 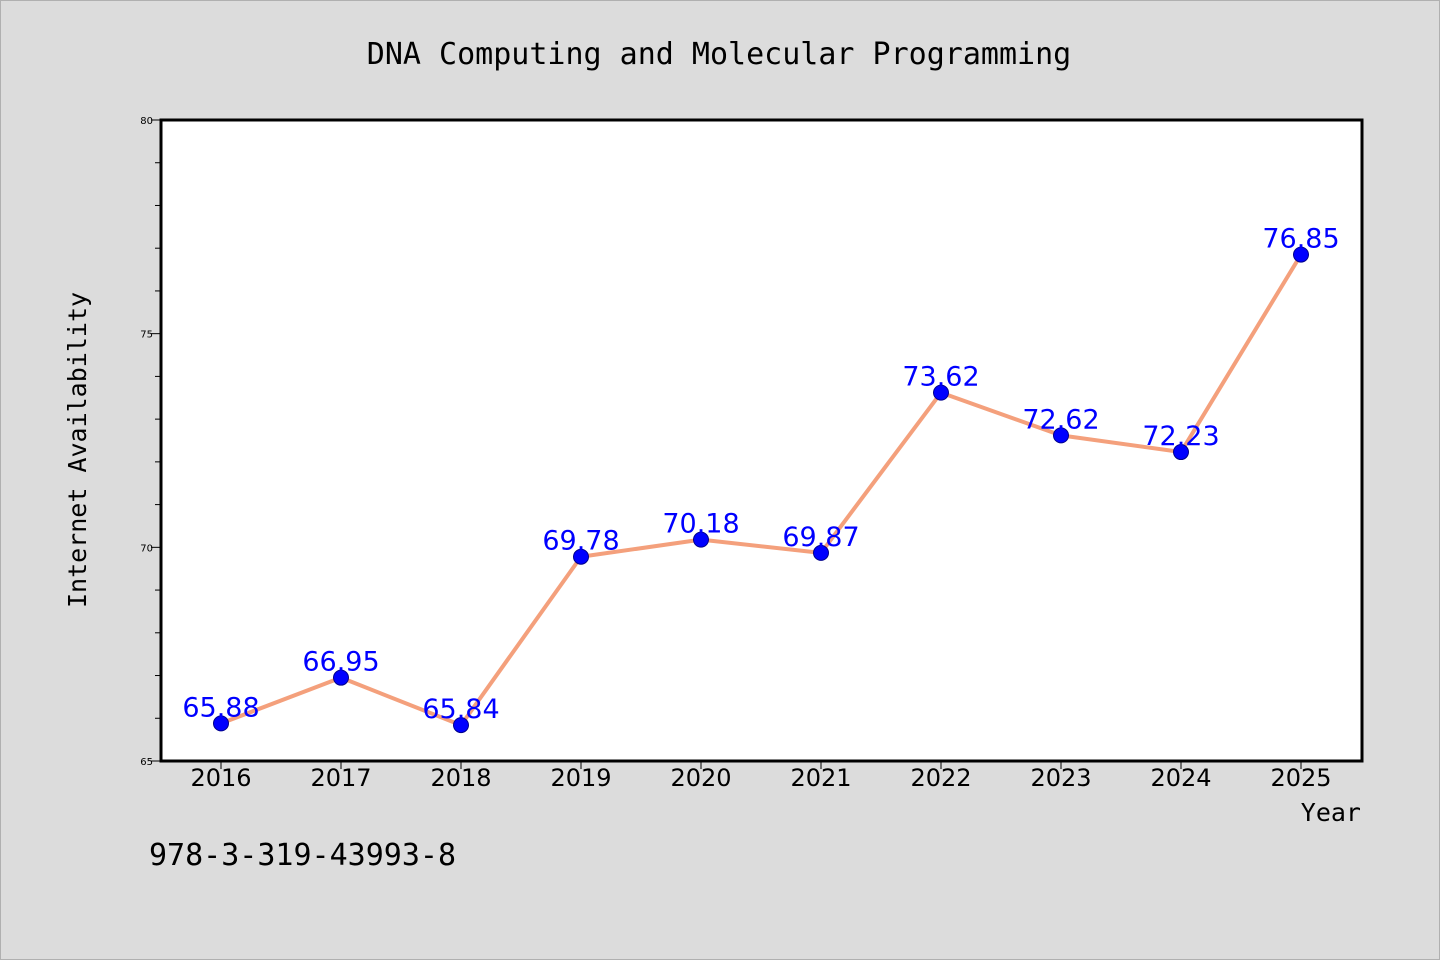 What do you see at coordinates (146, 121) in the screenshot?
I see `y-tick-label: 80` at bounding box center [146, 121].